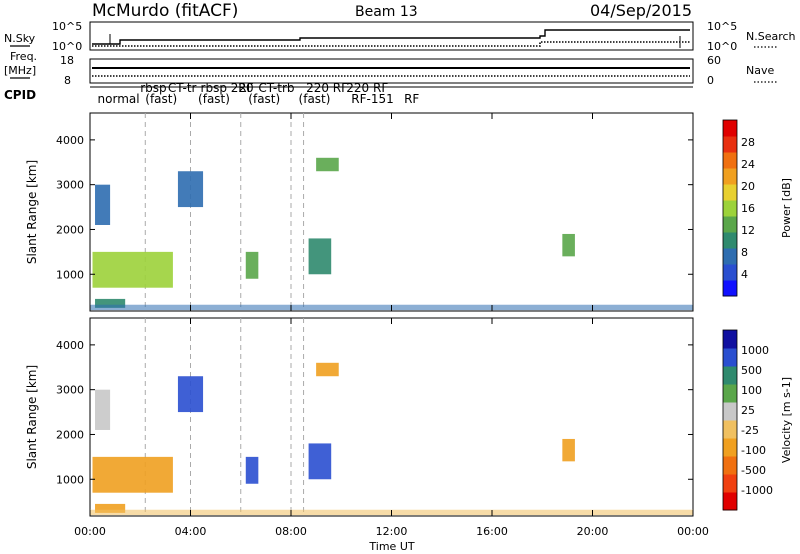 The image size is (800, 554). I want to click on power-panel-colorbar-label: Power [dB], so click(786, 208).